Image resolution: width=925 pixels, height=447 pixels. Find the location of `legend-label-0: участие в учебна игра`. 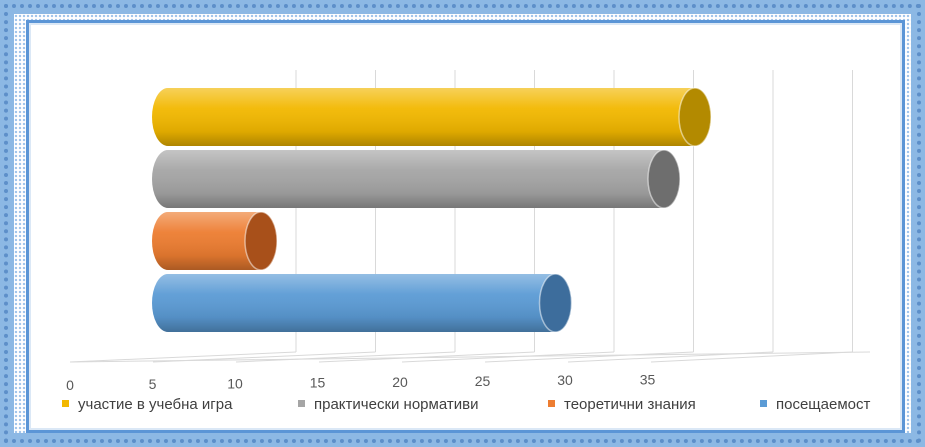

legend-label-0: участие в учебна игра is located at coordinates (155, 404).